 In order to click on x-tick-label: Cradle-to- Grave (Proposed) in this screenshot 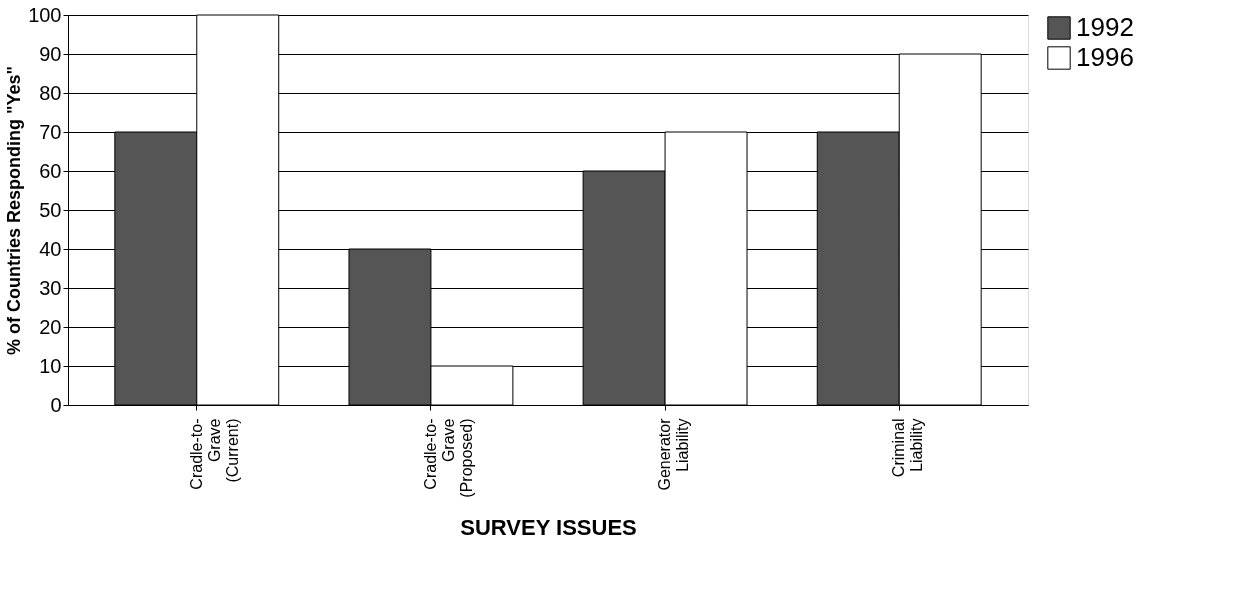, I will do `click(448, 458)`.